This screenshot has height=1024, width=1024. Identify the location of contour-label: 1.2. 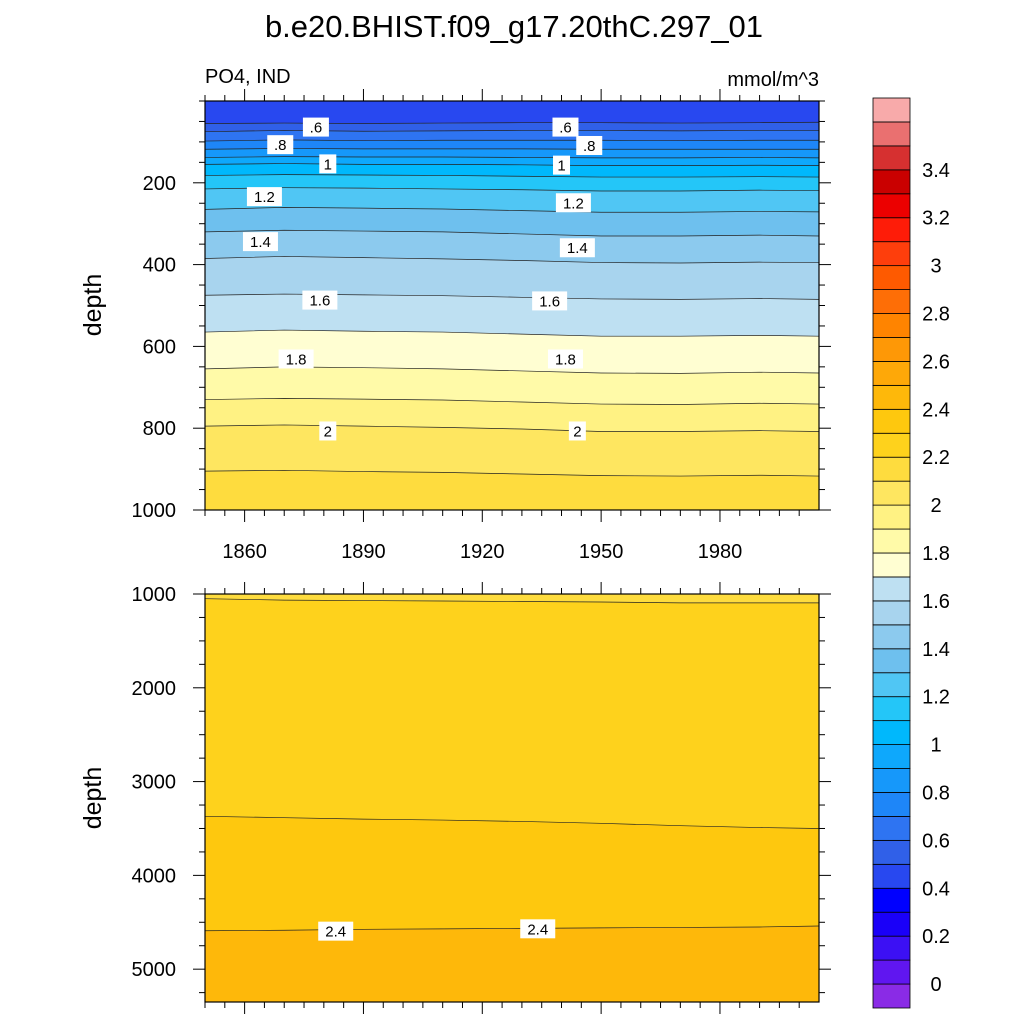
(573, 203).